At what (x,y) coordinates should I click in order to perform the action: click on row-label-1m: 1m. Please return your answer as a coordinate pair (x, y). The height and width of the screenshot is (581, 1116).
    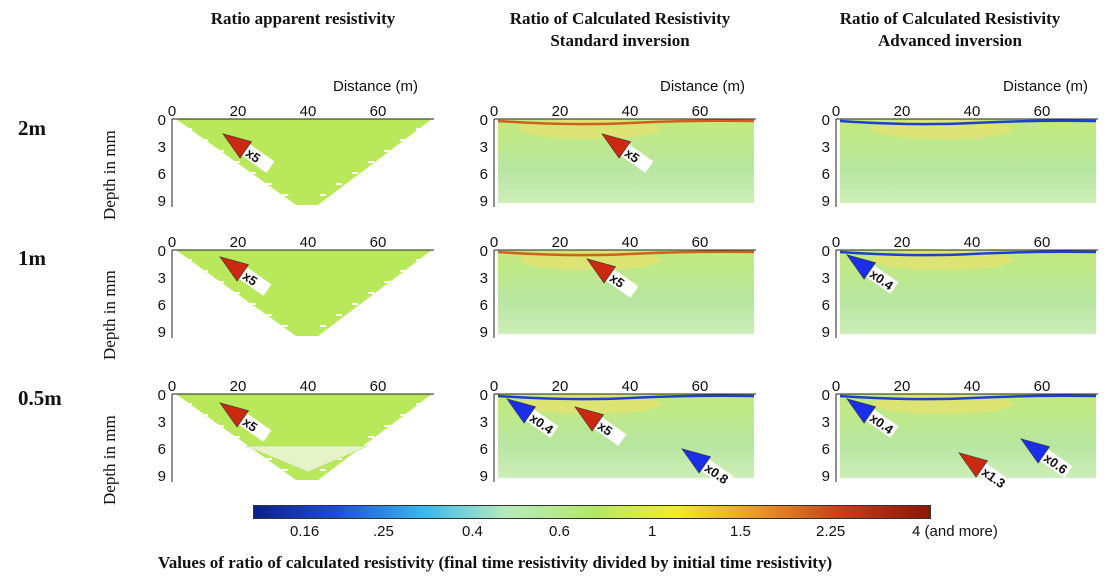
    Looking at the image, I should click on (32, 258).